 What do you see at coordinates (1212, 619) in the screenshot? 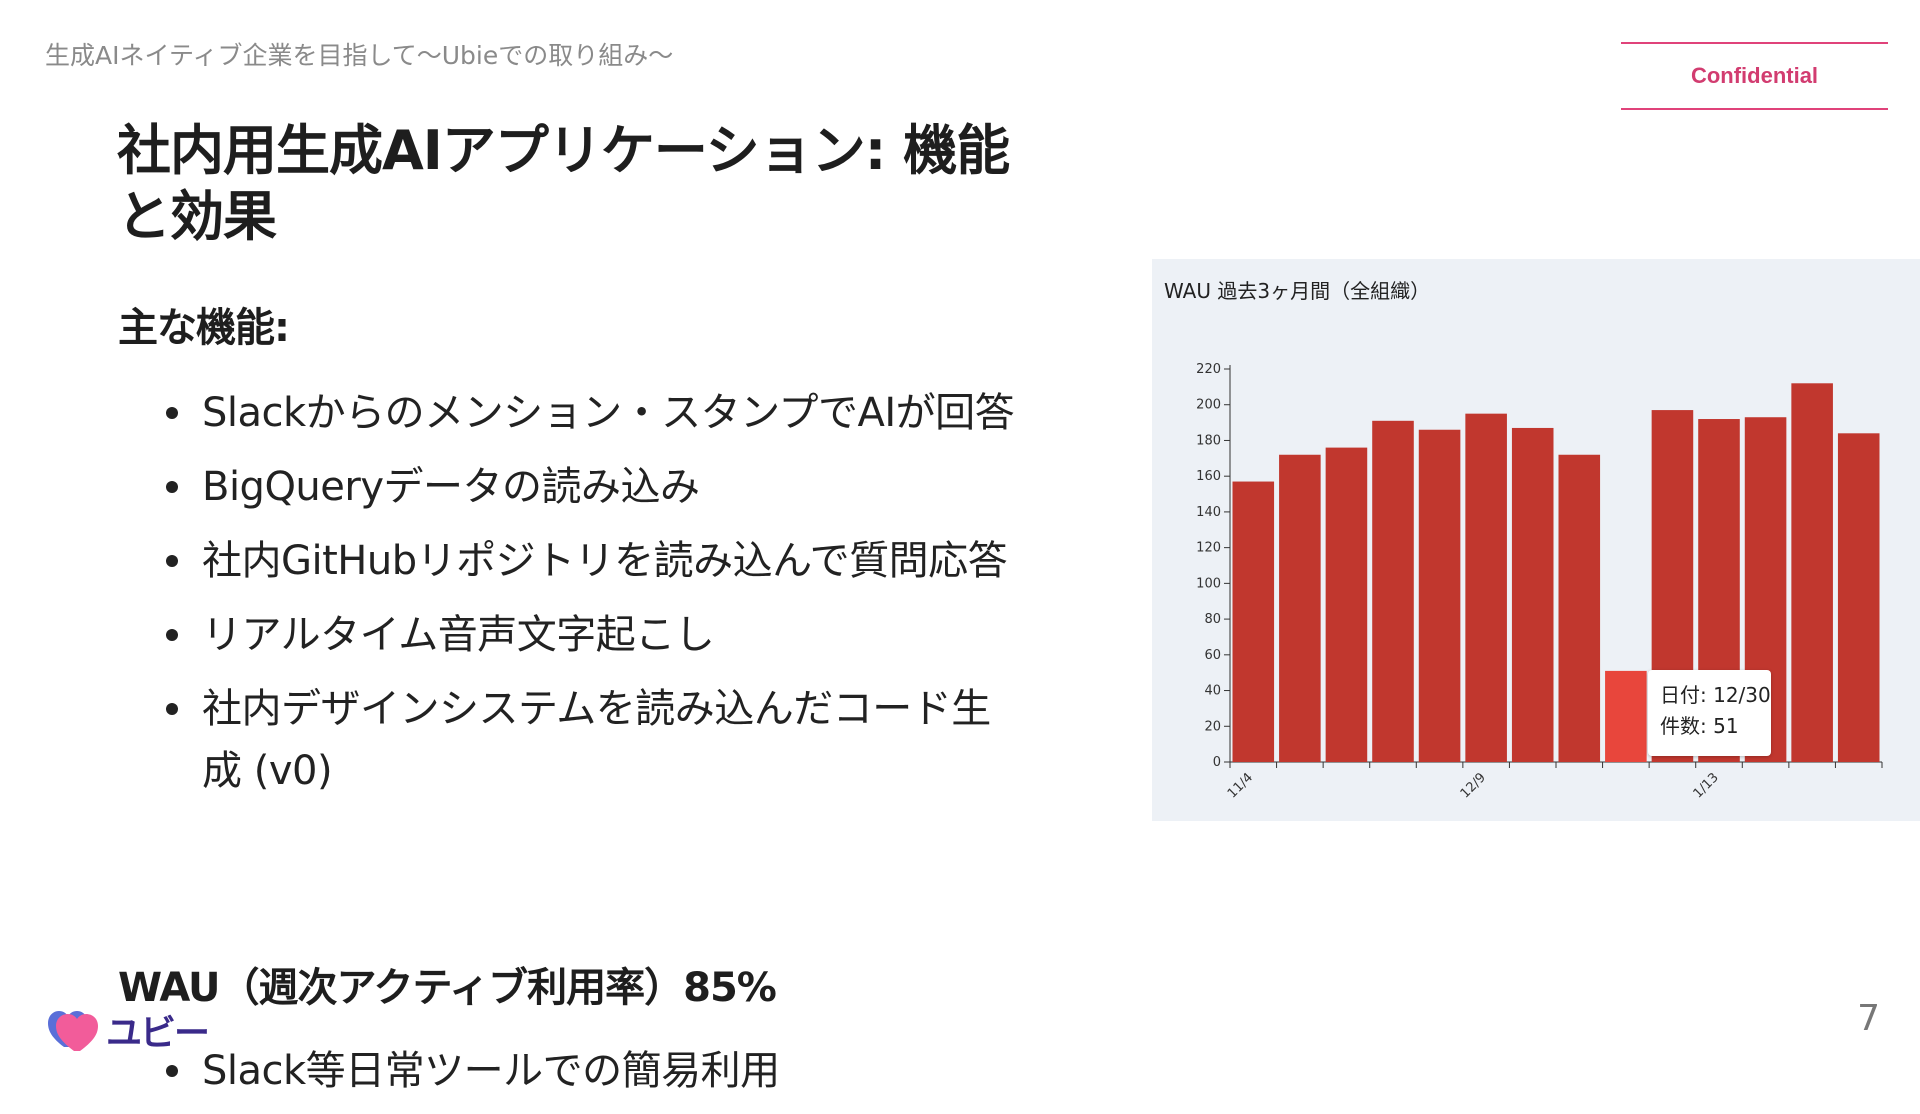
I see `y-tick-label: 80` at bounding box center [1212, 619].